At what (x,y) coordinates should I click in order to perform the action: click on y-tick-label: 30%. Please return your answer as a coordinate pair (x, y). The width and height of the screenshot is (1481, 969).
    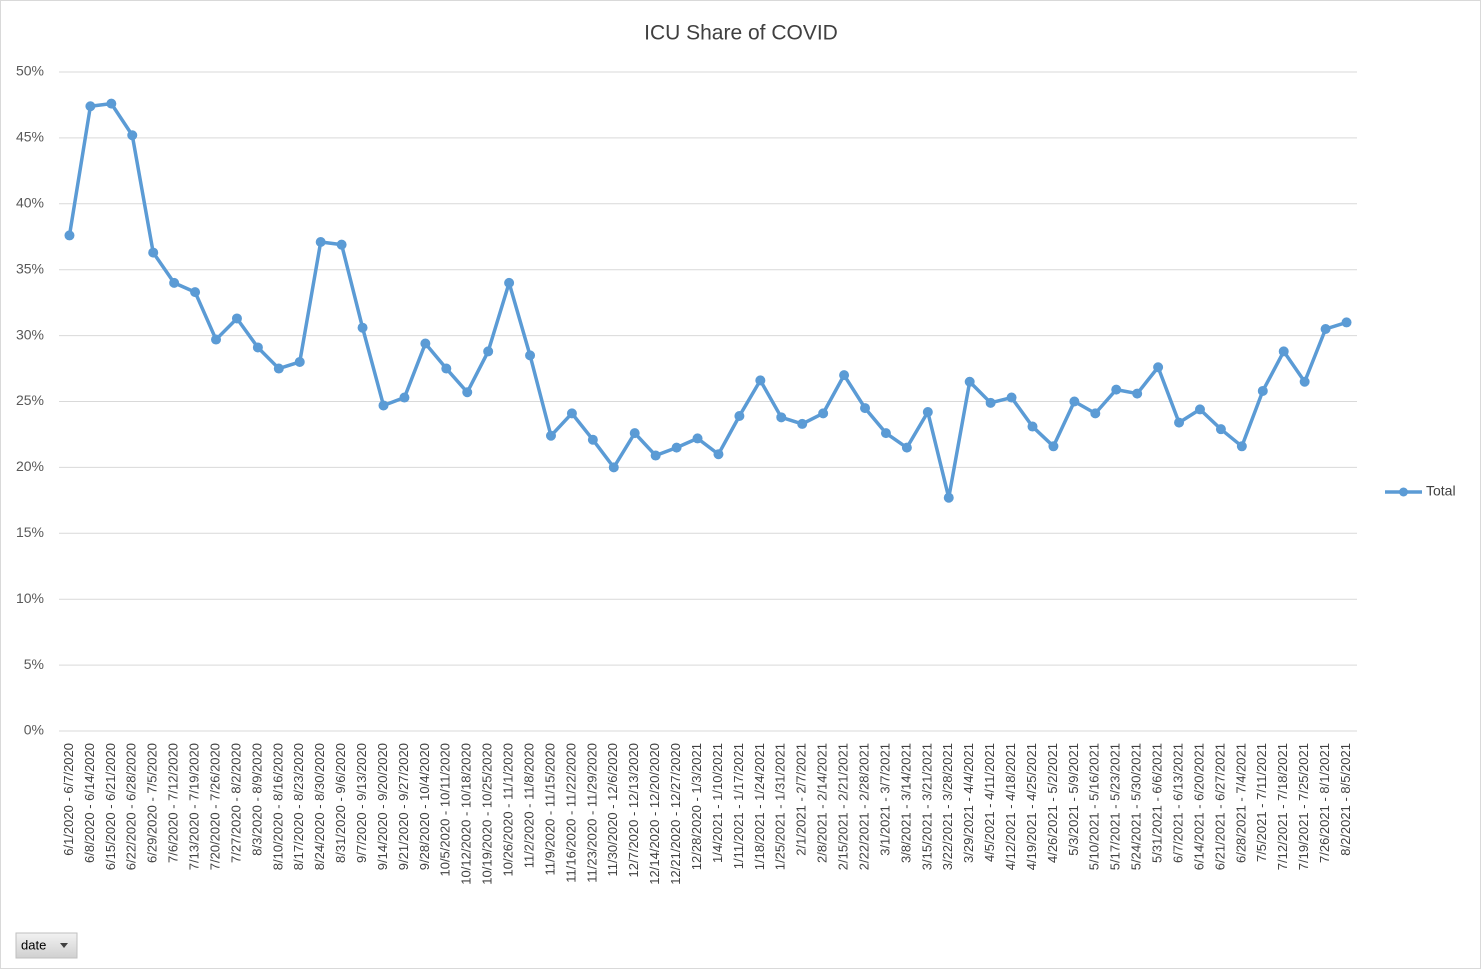
    Looking at the image, I should click on (30, 334).